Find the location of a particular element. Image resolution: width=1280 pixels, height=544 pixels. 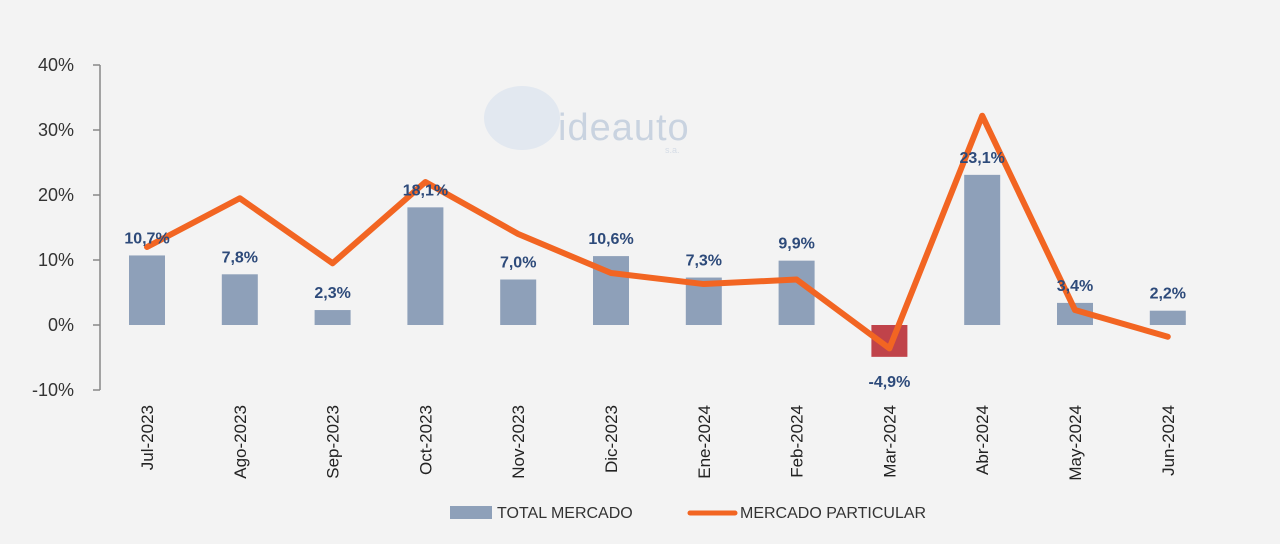

data-label-nov-2023: 7,0% is located at coordinates (518, 263).